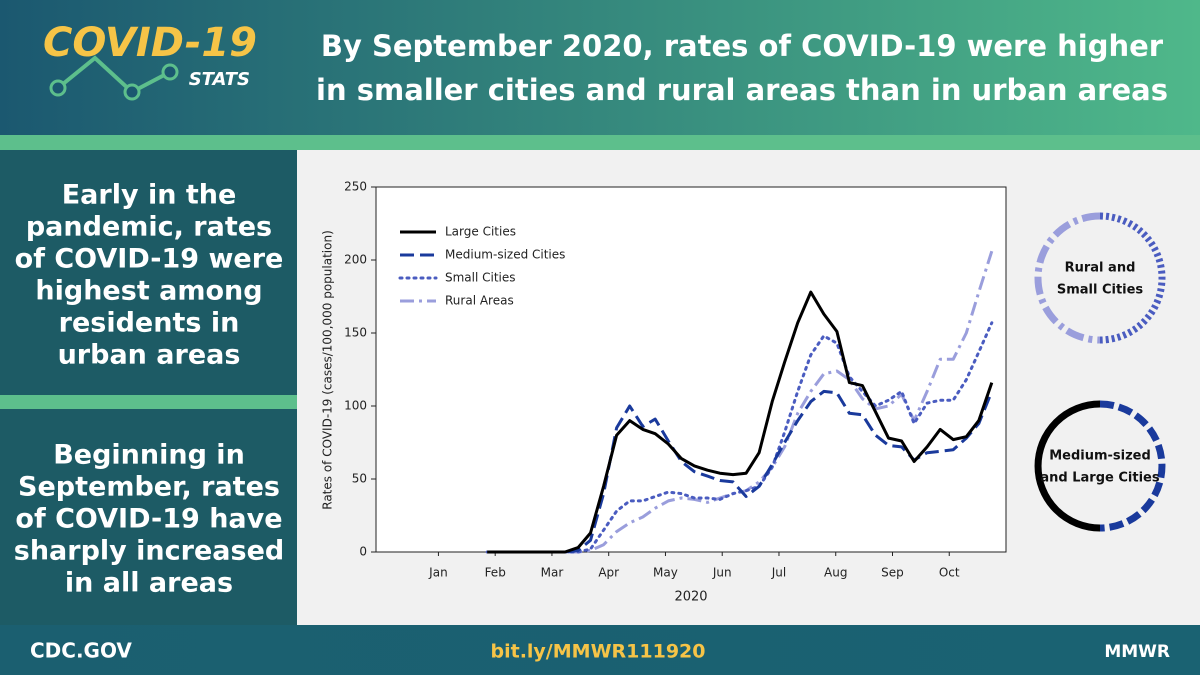 This screenshot has width=1200, height=675. I want to click on x-tick-label: Jan, so click(438, 573).